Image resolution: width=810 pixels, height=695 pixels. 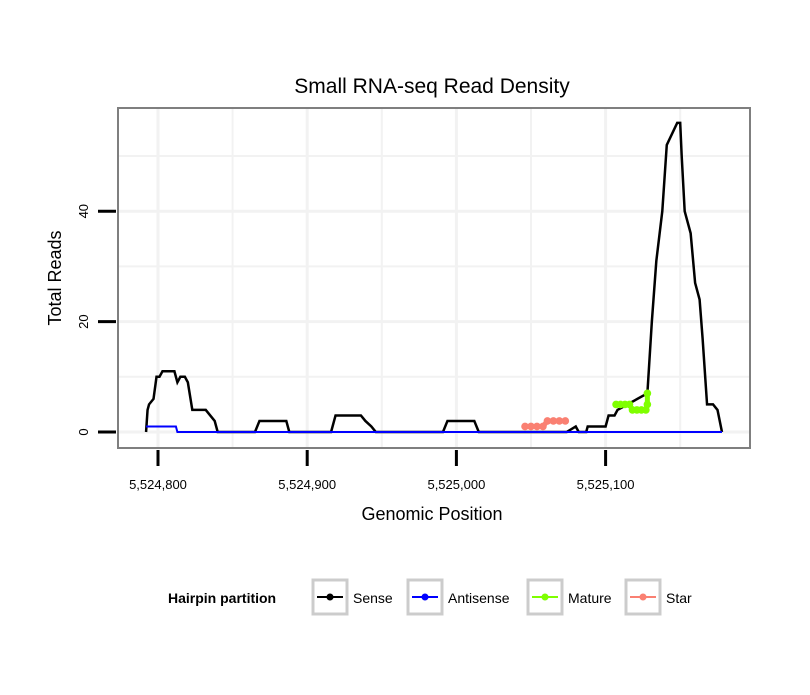 I want to click on y-tick-label: 40, so click(x=83, y=211).